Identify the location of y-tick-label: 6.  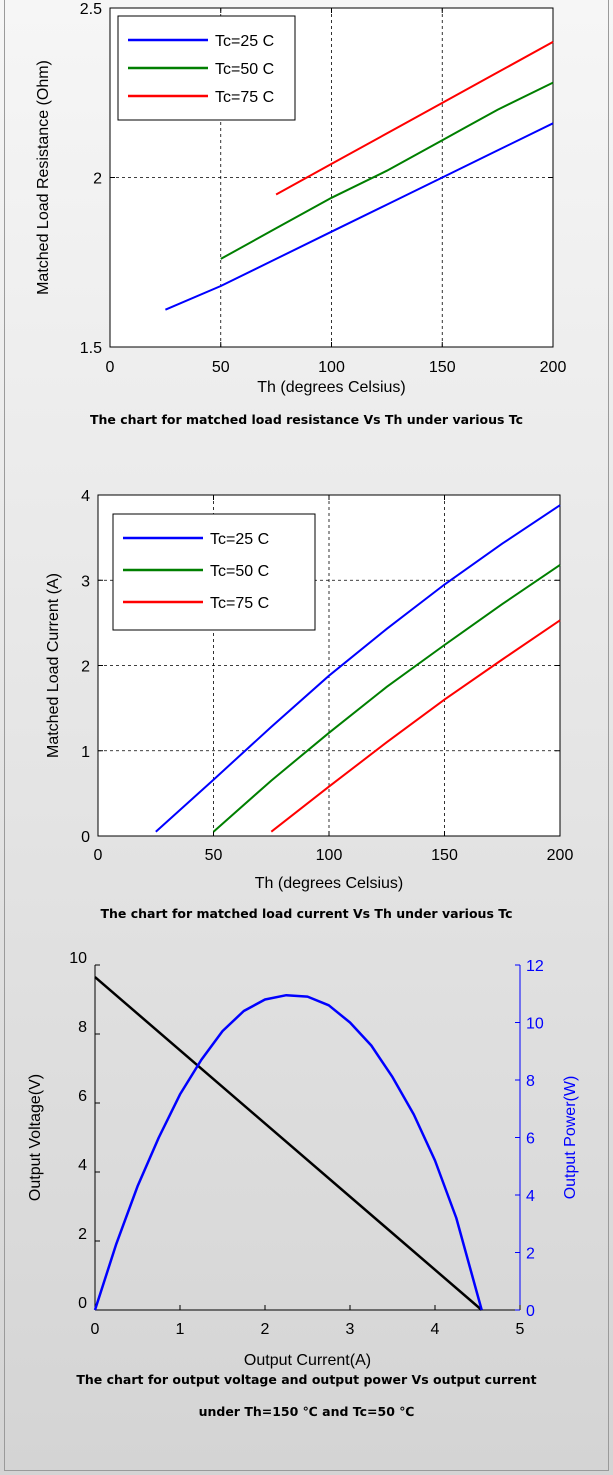
(82, 1096).